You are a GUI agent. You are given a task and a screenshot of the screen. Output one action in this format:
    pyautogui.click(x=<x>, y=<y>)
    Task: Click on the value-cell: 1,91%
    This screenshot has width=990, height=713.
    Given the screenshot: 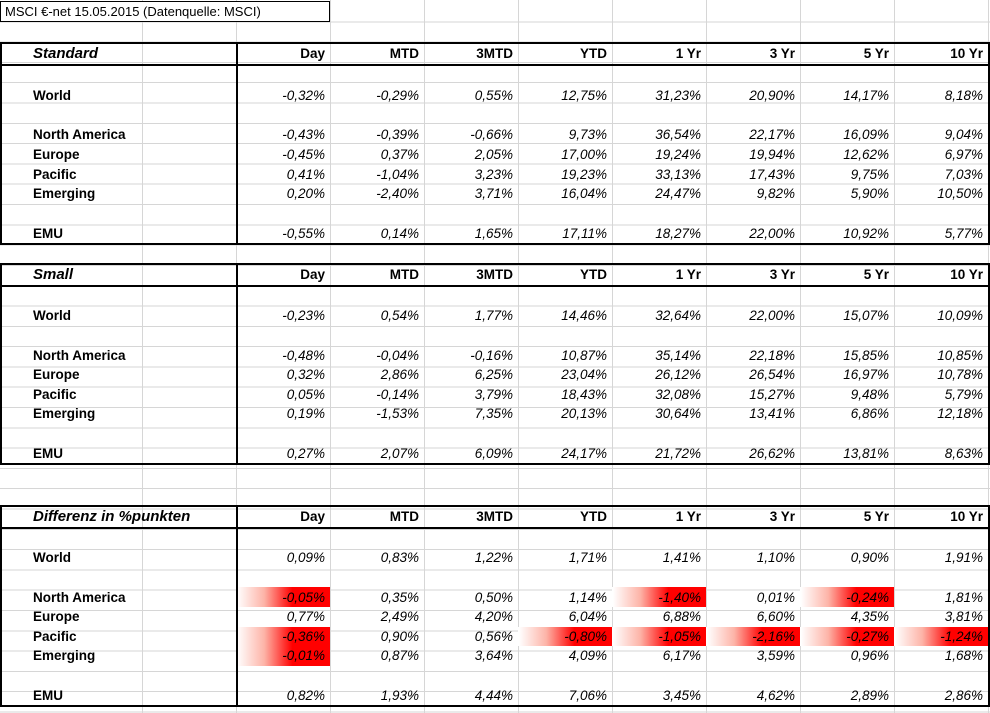 What is the action you would take?
    pyautogui.click(x=963, y=558)
    